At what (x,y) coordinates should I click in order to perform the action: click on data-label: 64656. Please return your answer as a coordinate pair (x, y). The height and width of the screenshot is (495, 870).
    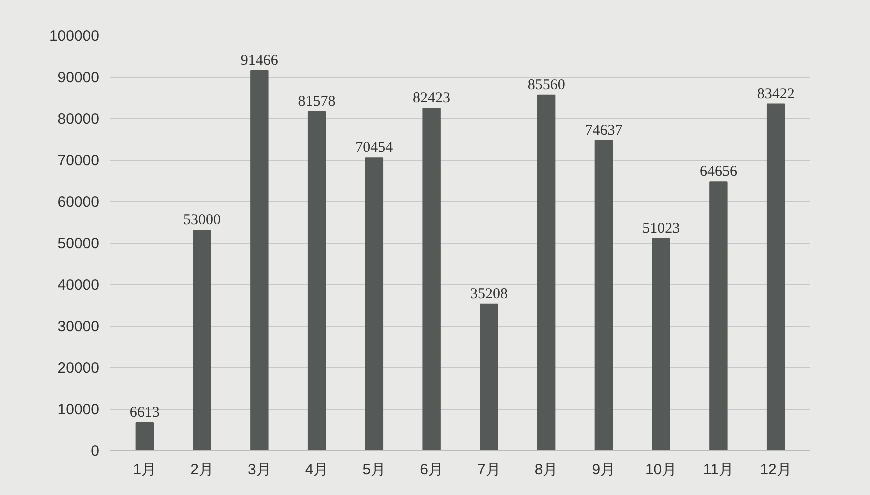
    Looking at the image, I should click on (719, 172).